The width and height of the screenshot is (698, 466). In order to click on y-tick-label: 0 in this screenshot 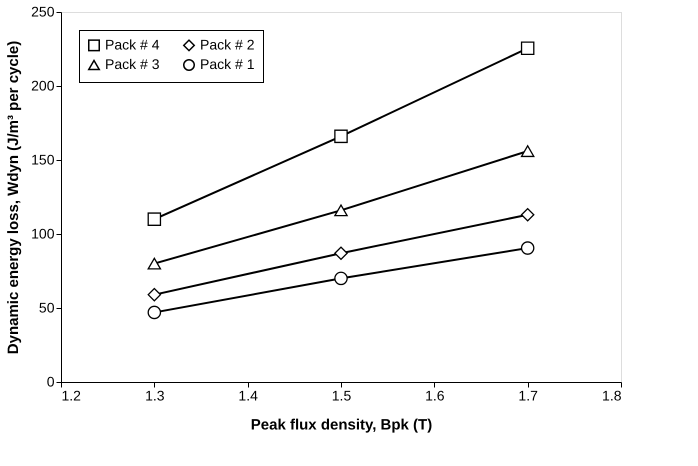, I will do `click(50, 382)`.